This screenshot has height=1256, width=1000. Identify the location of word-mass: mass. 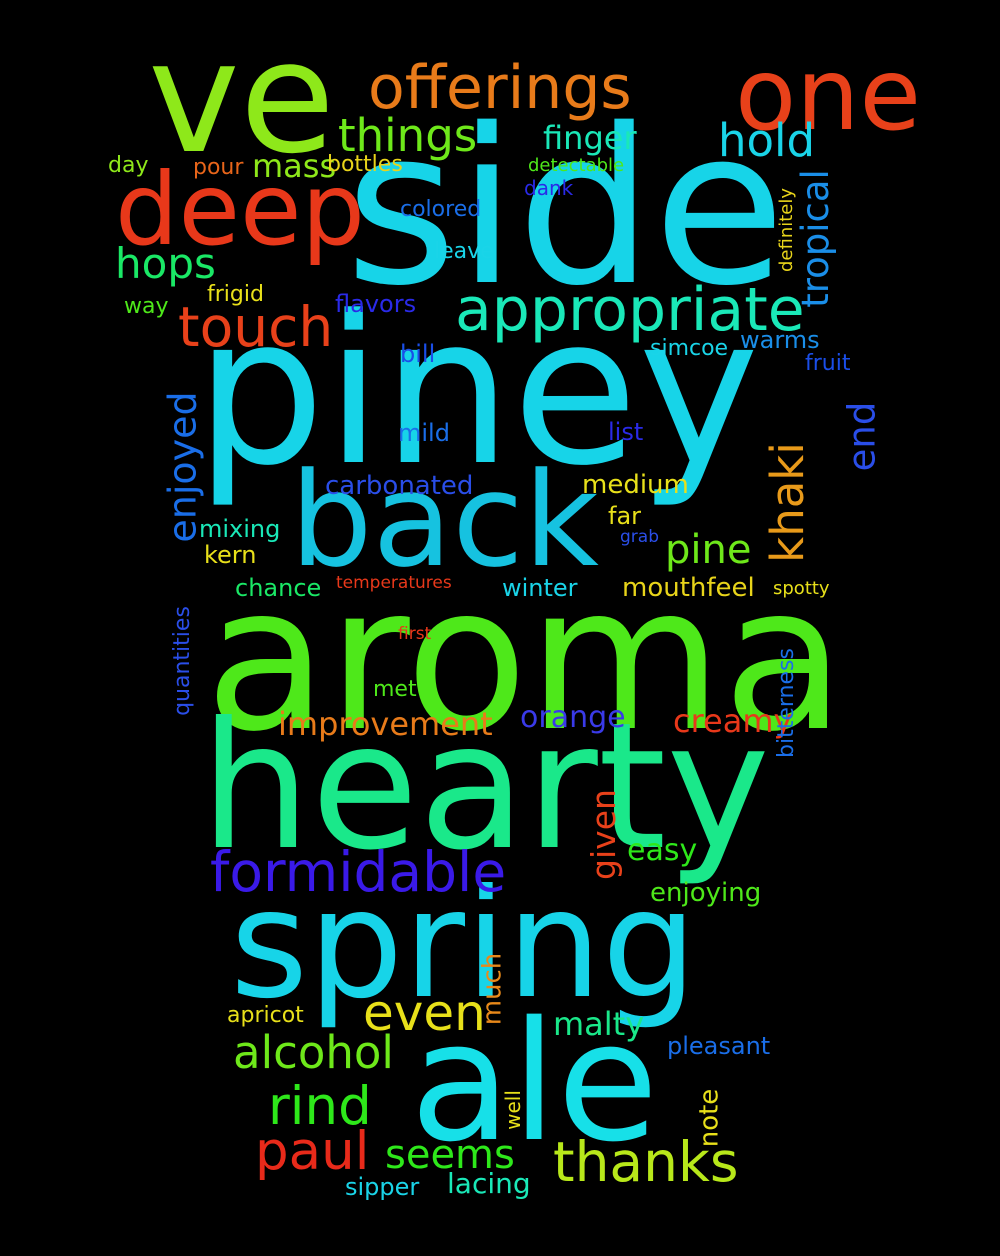
(294, 166).